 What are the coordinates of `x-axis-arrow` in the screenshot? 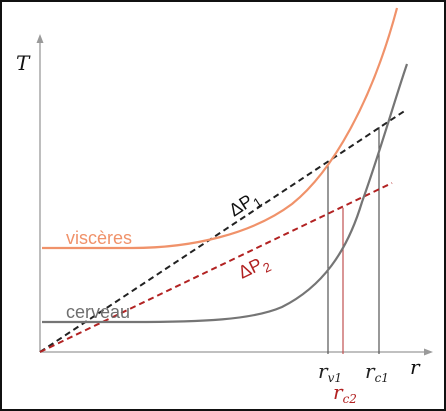 It's located at (428, 352).